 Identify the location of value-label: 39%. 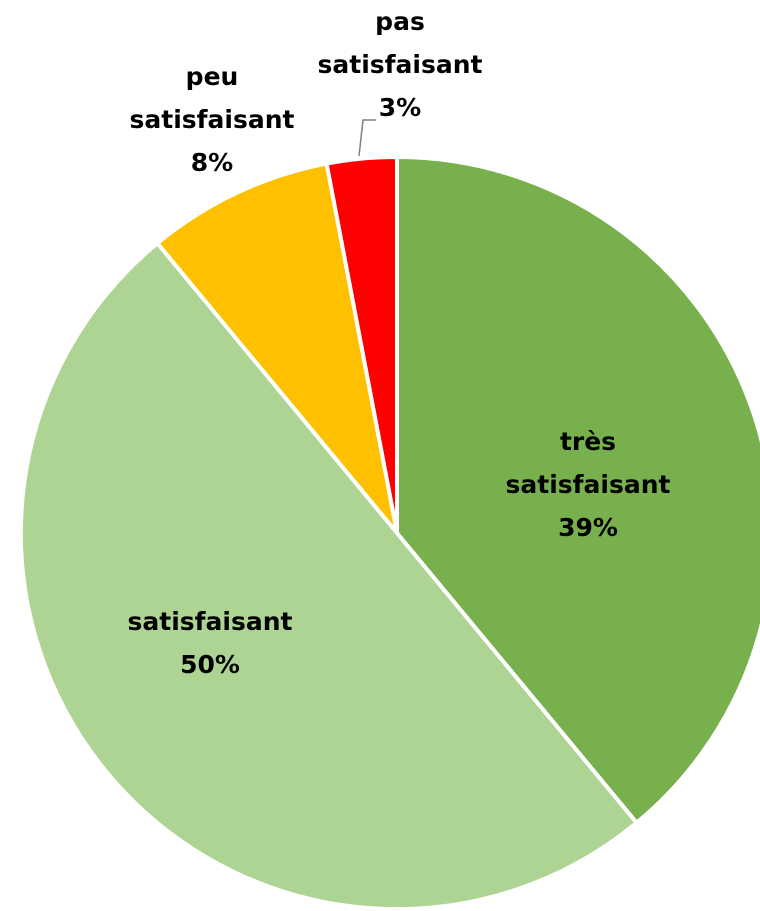
(588, 527).